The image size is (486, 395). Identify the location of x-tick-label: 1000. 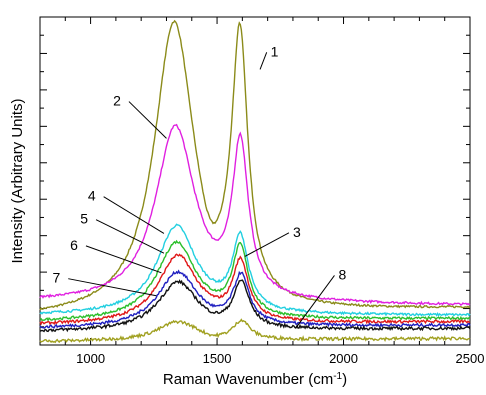
(90, 358).